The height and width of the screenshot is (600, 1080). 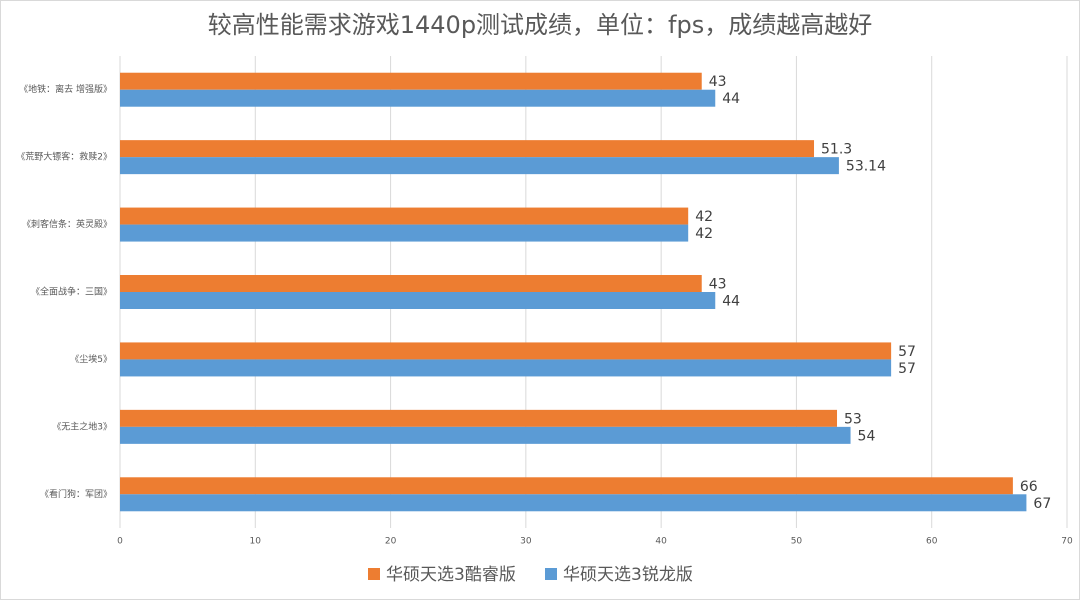 I want to click on y-tick-label: 《看门狗：军团》, so click(x=76, y=494).